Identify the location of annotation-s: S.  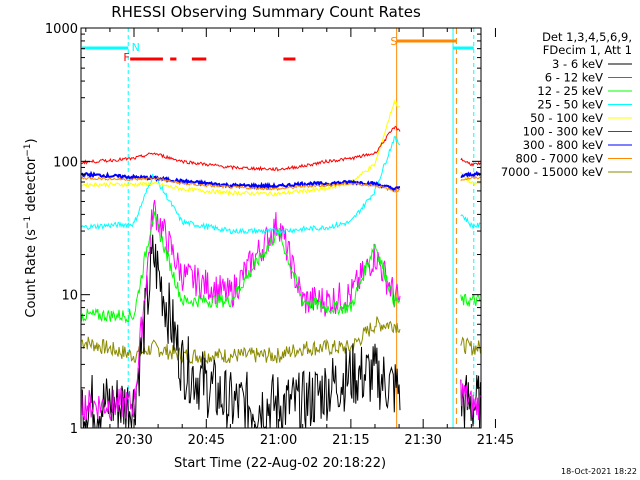
(393, 41).